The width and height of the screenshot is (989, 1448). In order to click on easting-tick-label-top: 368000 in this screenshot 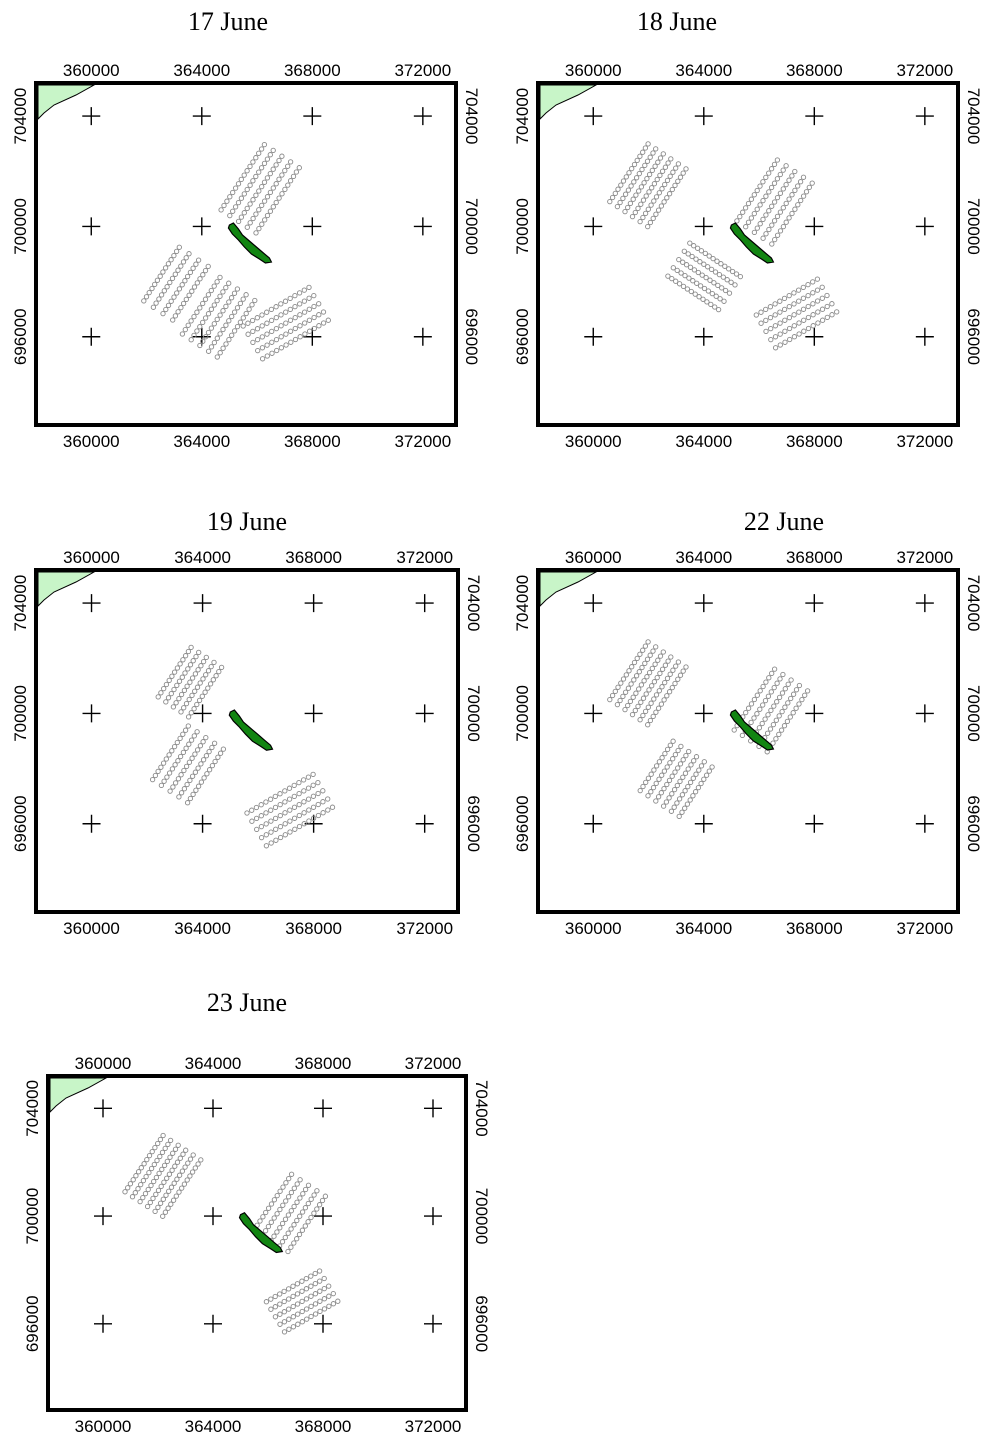, I will do `click(312, 70)`.